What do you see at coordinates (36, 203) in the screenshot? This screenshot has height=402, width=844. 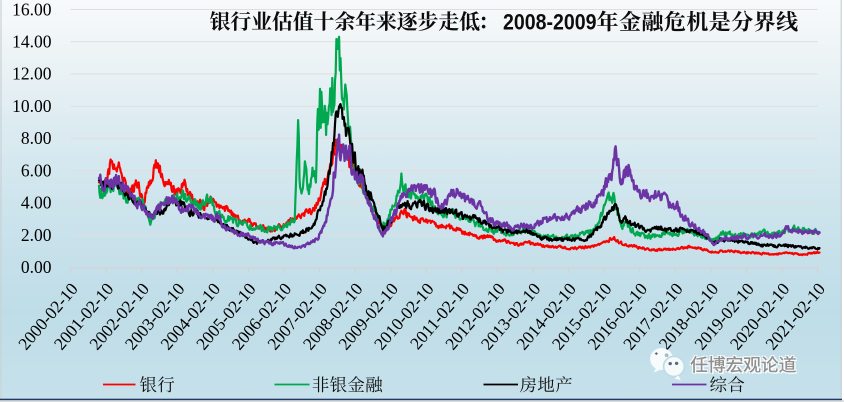 I see `svg-text: 4.00` at bounding box center [36, 203].